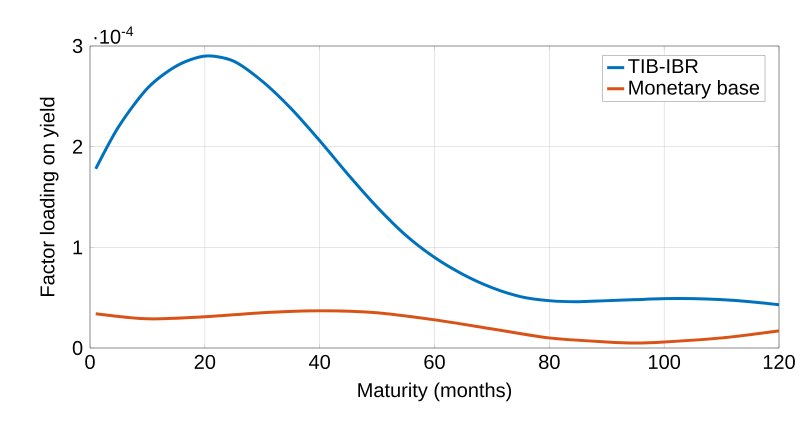  Describe the element at coordinates (49, 197) in the screenshot. I see `y-axis-title: Factor loading on yield` at that location.